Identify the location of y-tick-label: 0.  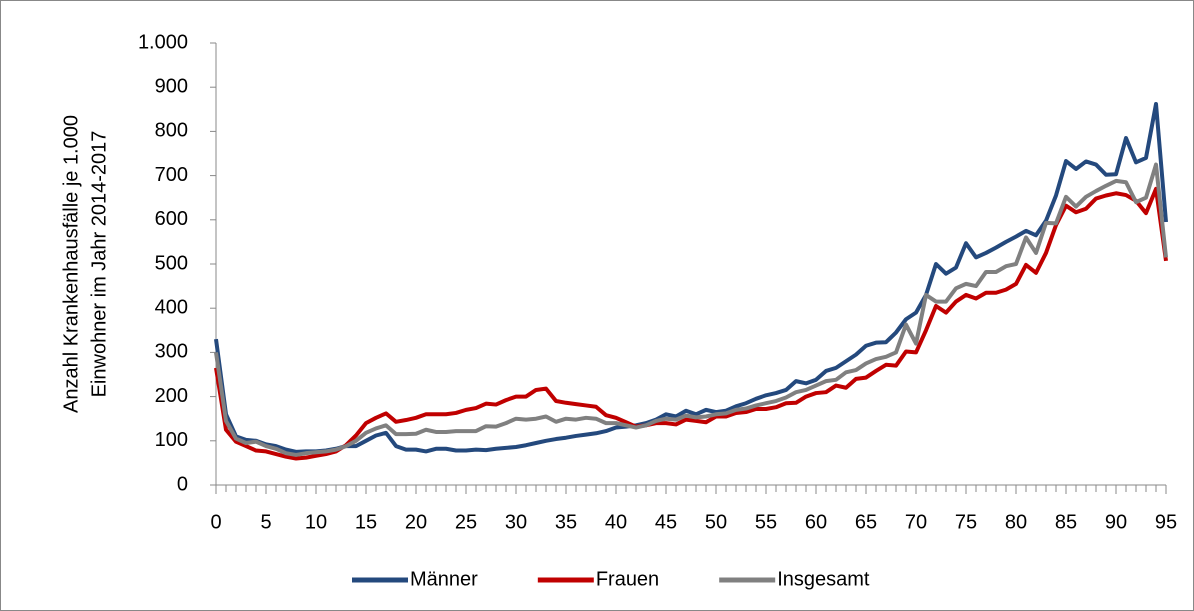
(182, 484).